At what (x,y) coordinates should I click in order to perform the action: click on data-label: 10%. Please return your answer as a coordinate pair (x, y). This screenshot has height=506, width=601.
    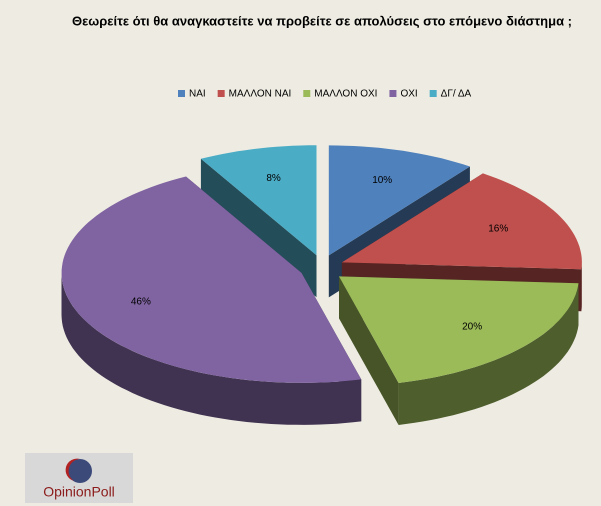
    Looking at the image, I should click on (382, 180).